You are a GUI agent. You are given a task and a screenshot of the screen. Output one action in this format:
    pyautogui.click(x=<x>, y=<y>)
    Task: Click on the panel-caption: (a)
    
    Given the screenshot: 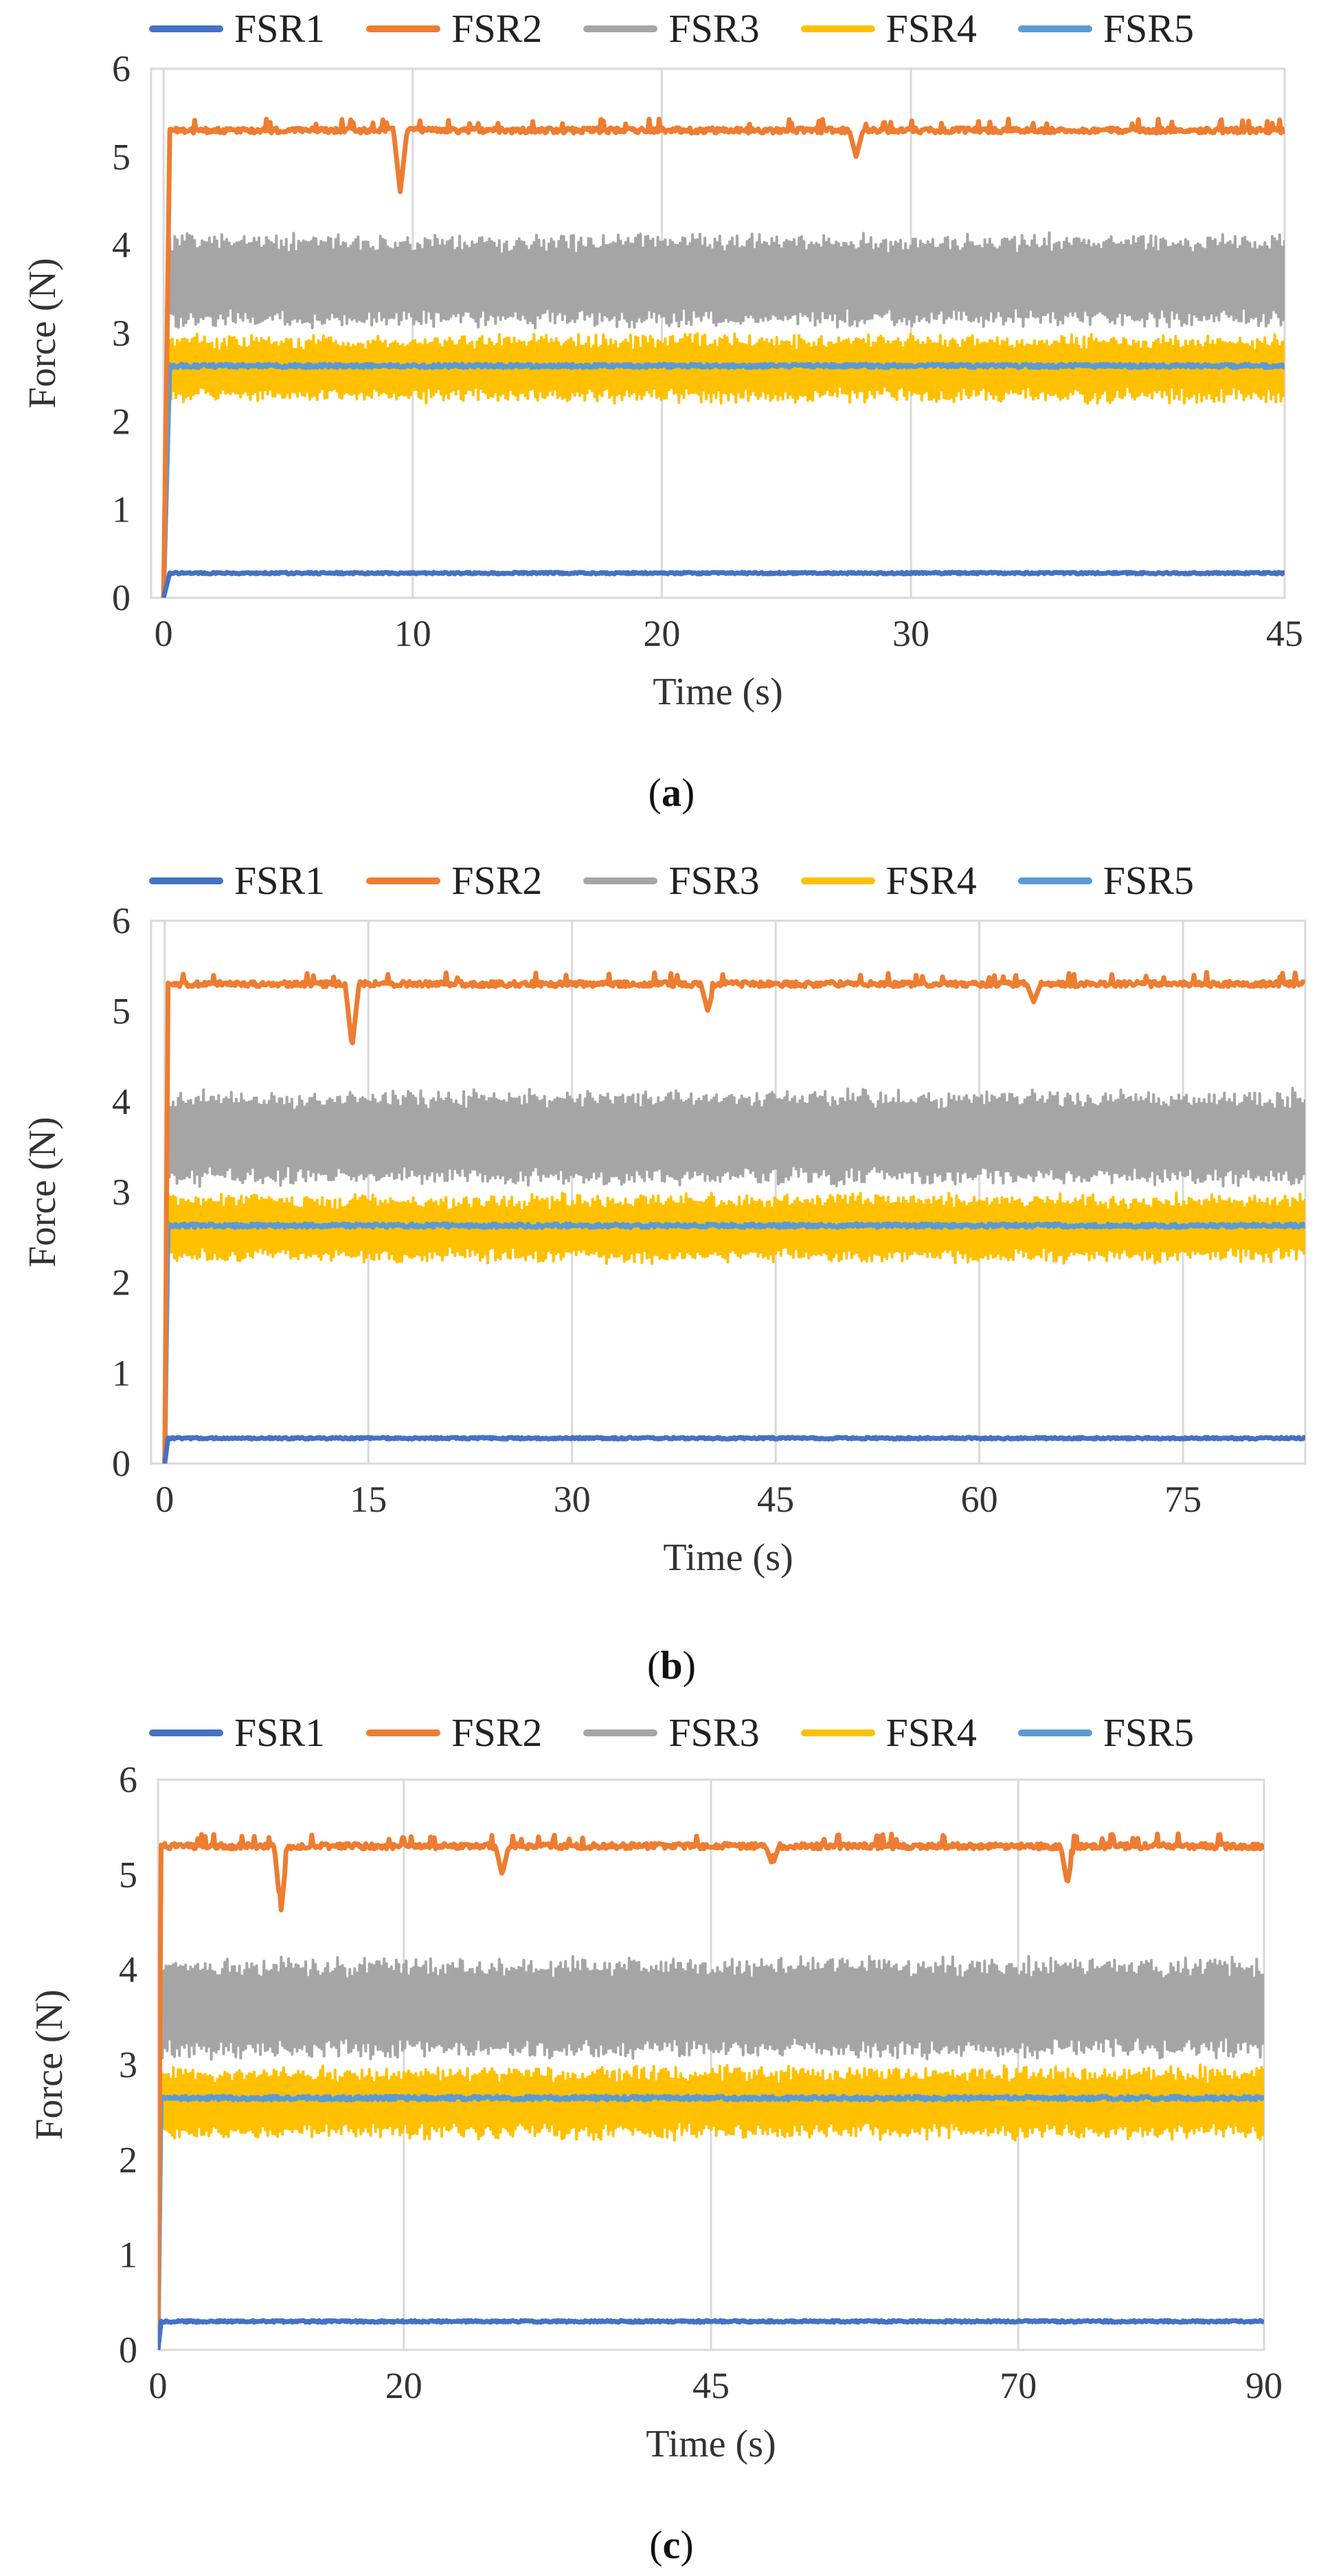 What is the action you would take?
    pyautogui.click(x=671, y=792)
    